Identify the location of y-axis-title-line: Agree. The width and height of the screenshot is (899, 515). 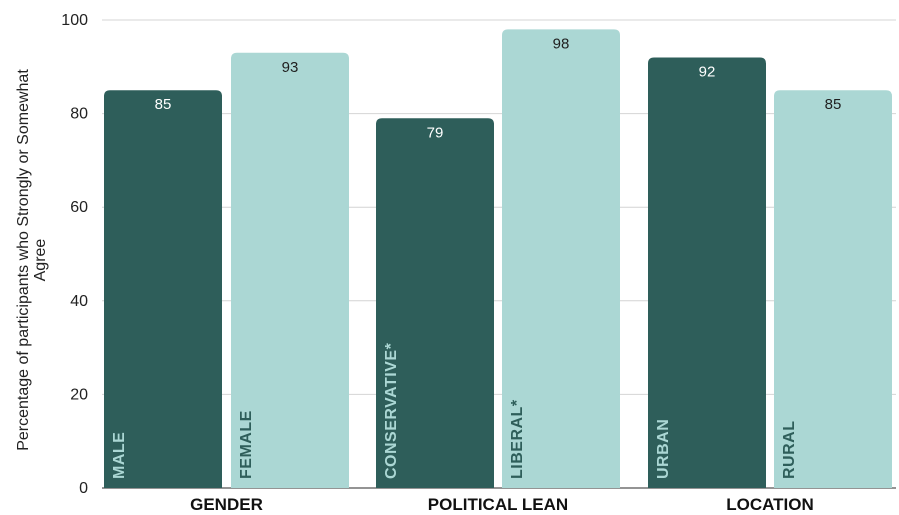
(40, 260).